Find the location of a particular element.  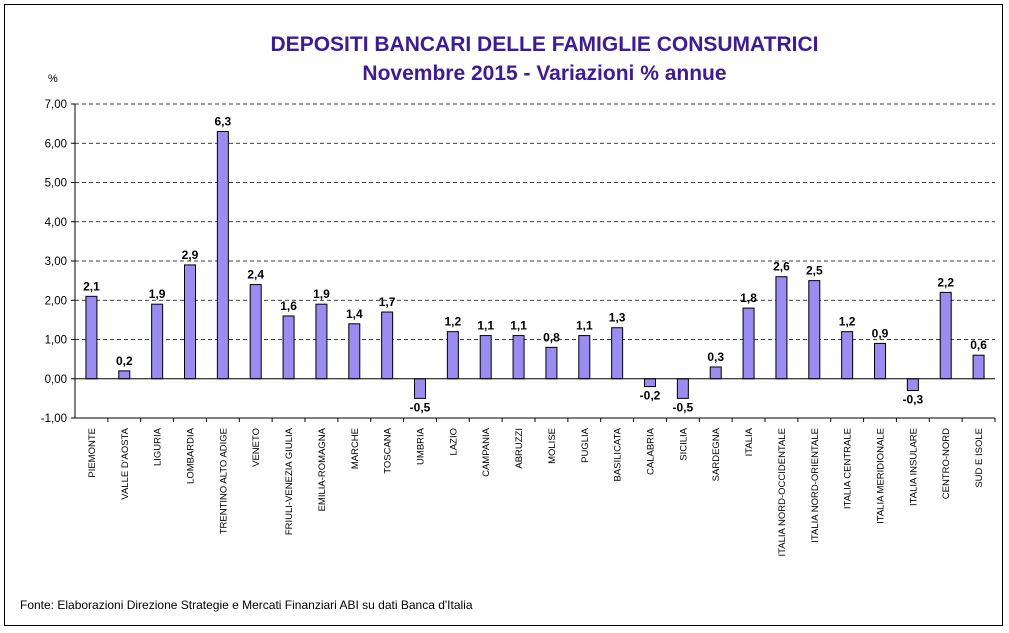

y-tick-label: 1,00 is located at coordinates (56, 341).